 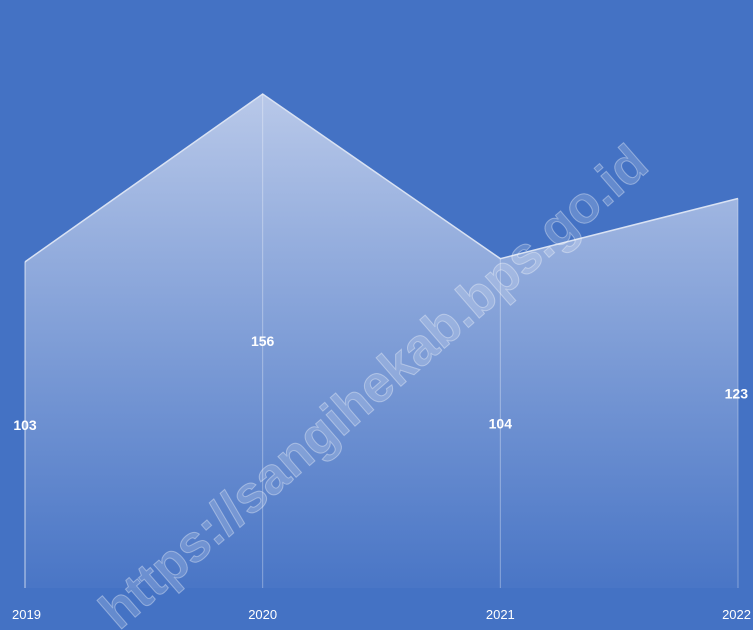 What do you see at coordinates (737, 393) in the screenshot?
I see `data-label: 123` at bounding box center [737, 393].